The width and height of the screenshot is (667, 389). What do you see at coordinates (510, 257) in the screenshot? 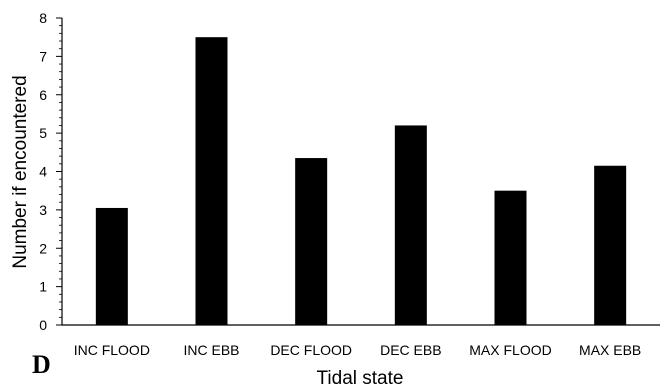
I see `bar-max-flood` at bounding box center [510, 257].